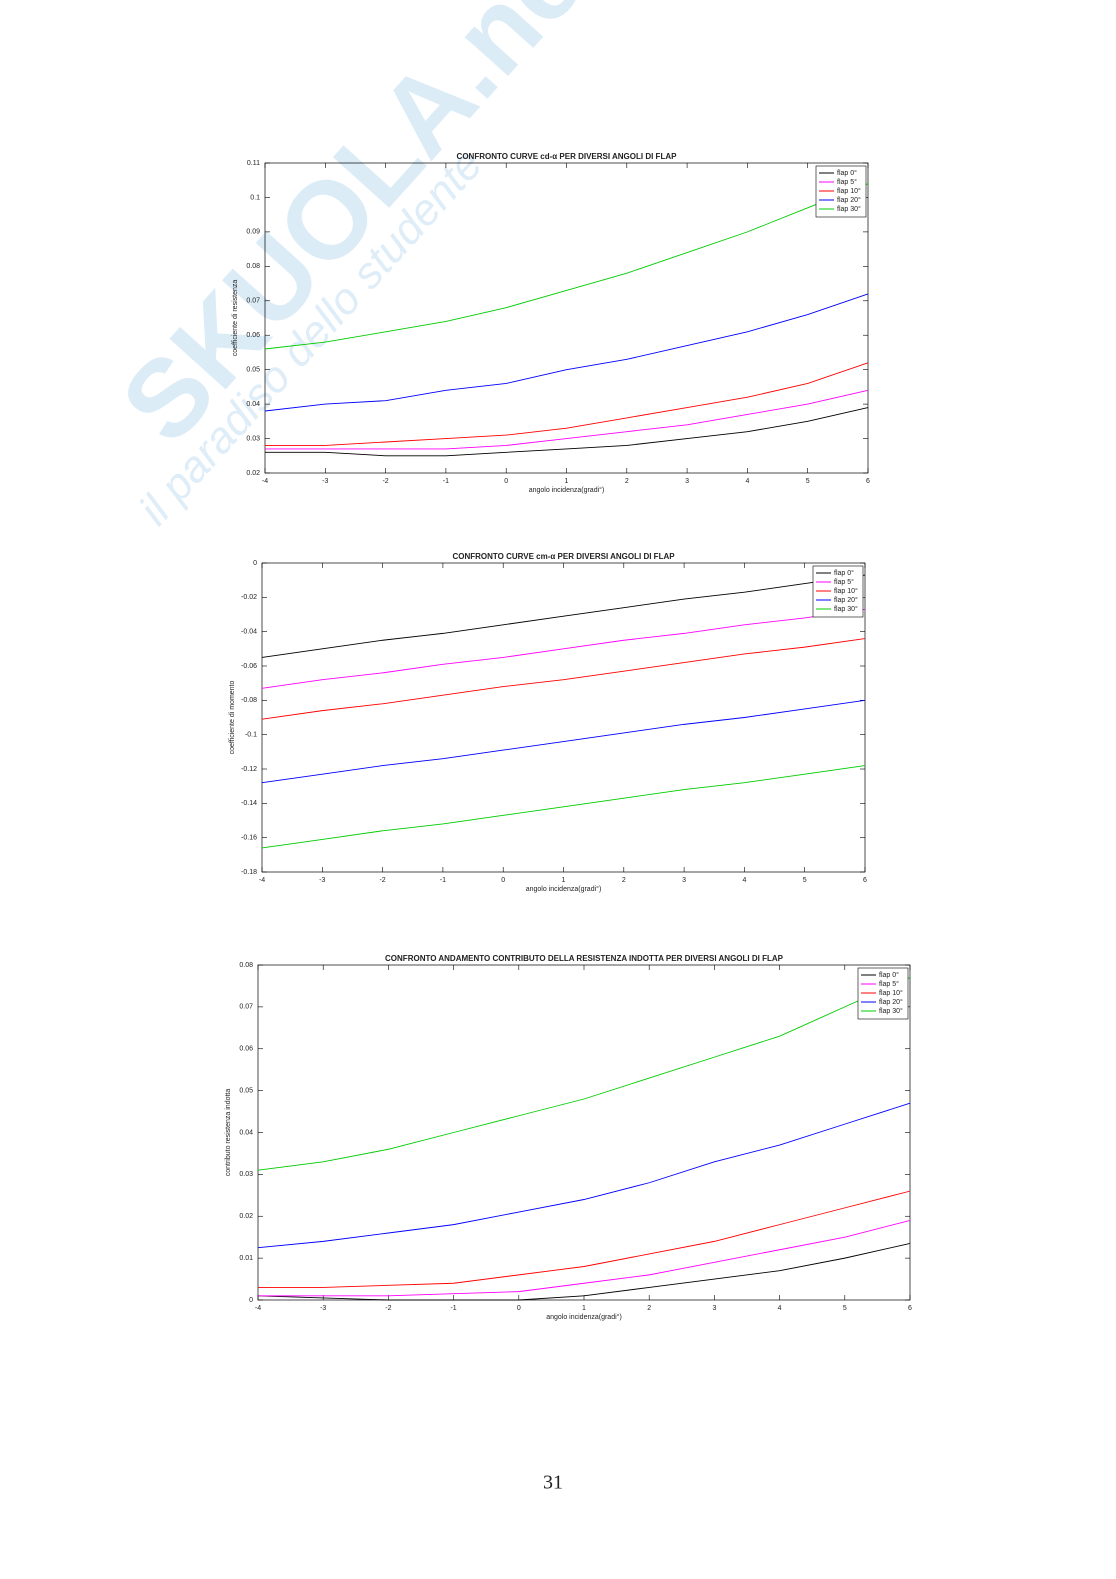 This screenshot has height=1579, width=1116. What do you see at coordinates (249, 666) in the screenshot?
I see `y-tick-label: -0.06` at bounding box center [249, 666].